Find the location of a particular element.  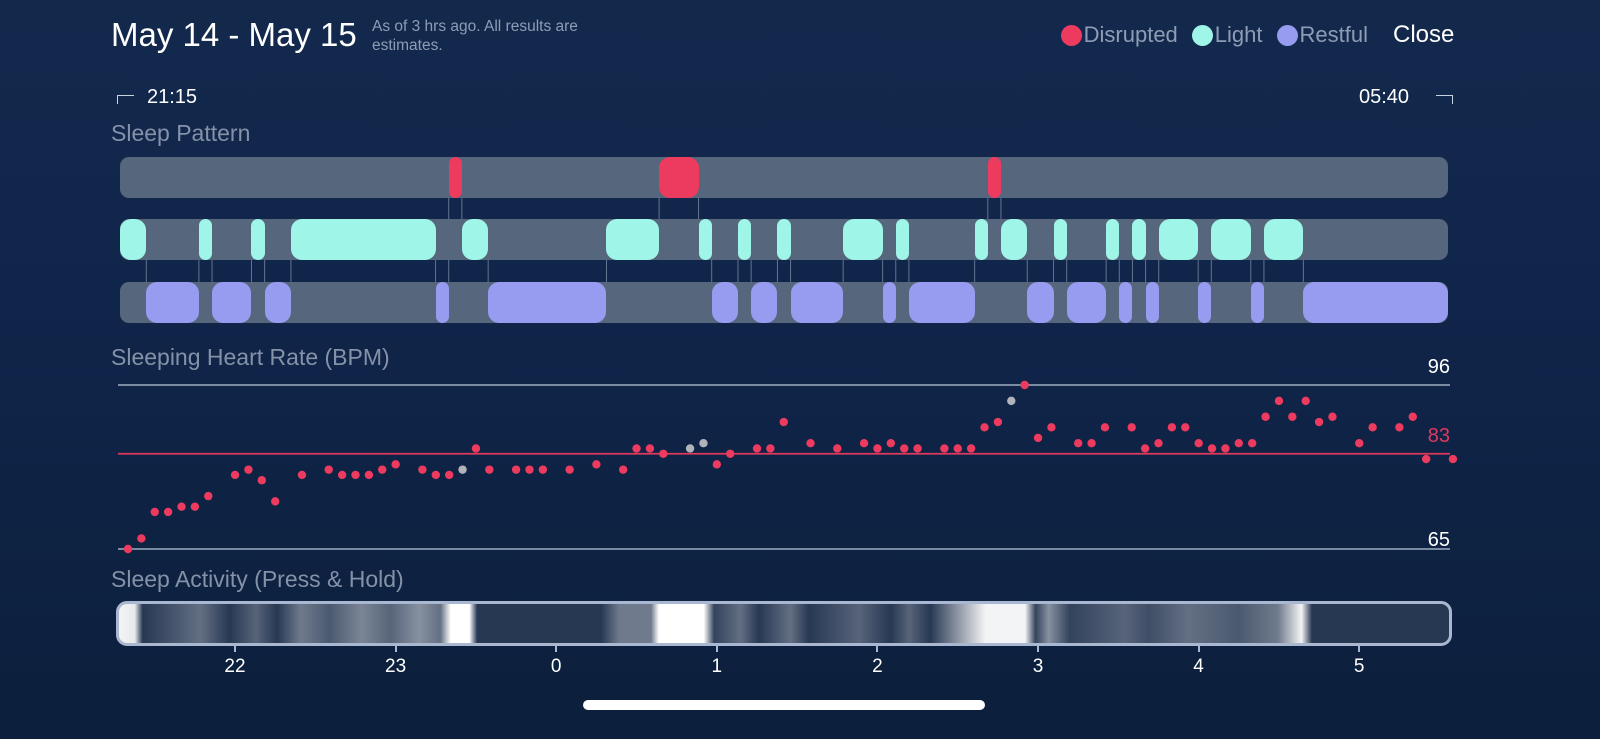

legend-restful: Restful is located at coordinates (1322, 35).